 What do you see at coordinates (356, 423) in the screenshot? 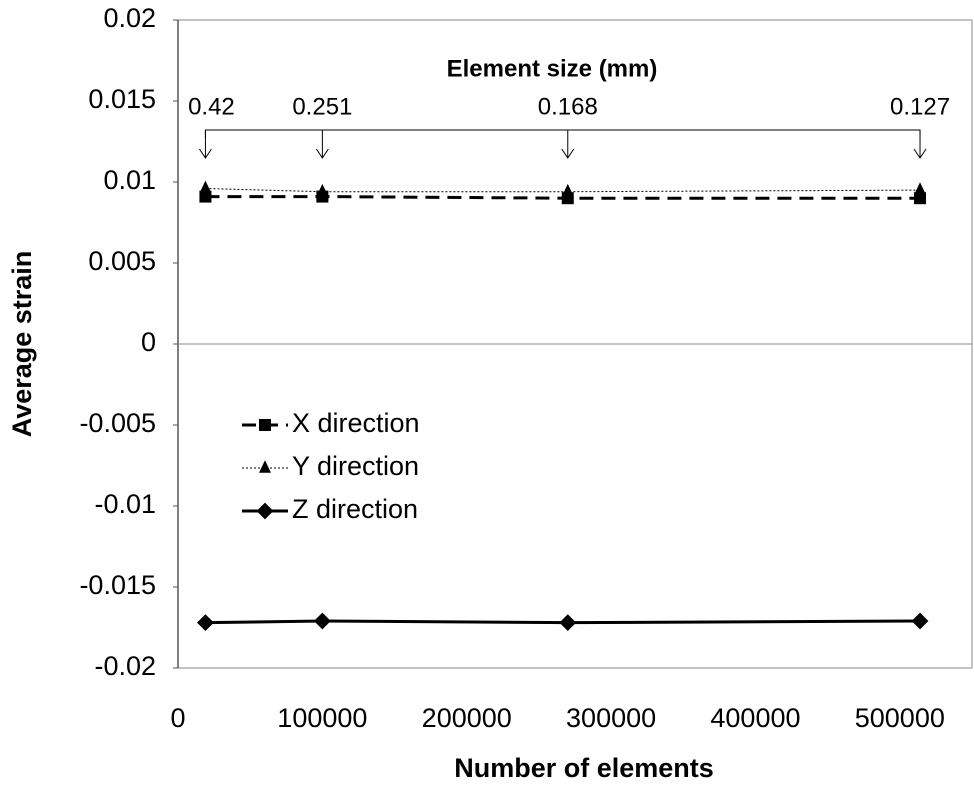
I see `legend-label: X direction` at bounding box center [356, 423].